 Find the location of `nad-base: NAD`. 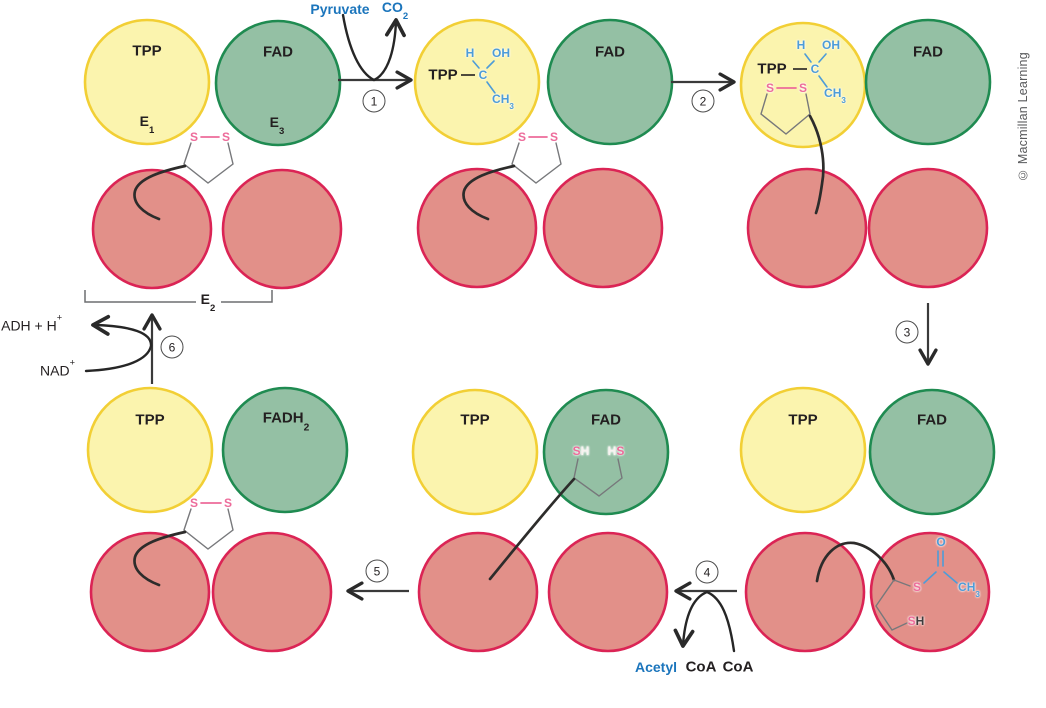

nad-base: NAD is located at coordinates (55, 370).